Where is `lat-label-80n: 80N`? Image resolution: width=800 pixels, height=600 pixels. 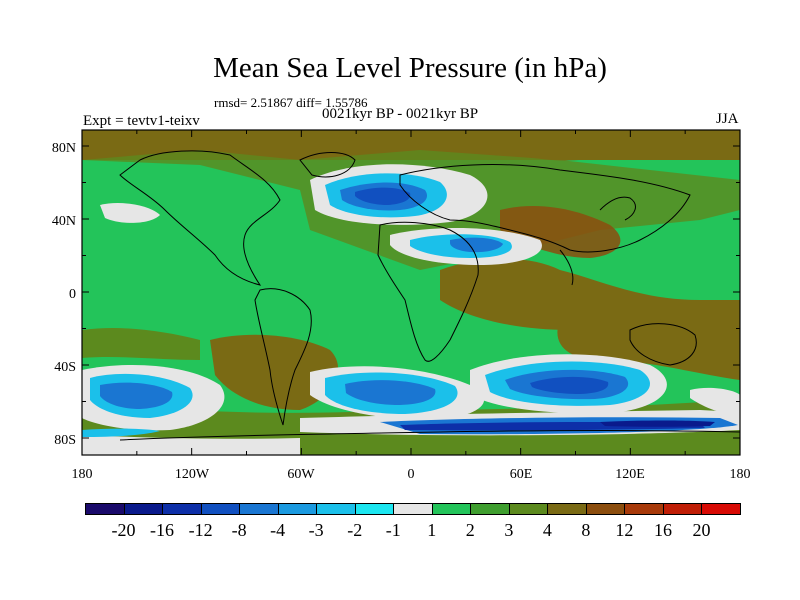
lat-label-80n: 80N is located at coordinates (63, 148).